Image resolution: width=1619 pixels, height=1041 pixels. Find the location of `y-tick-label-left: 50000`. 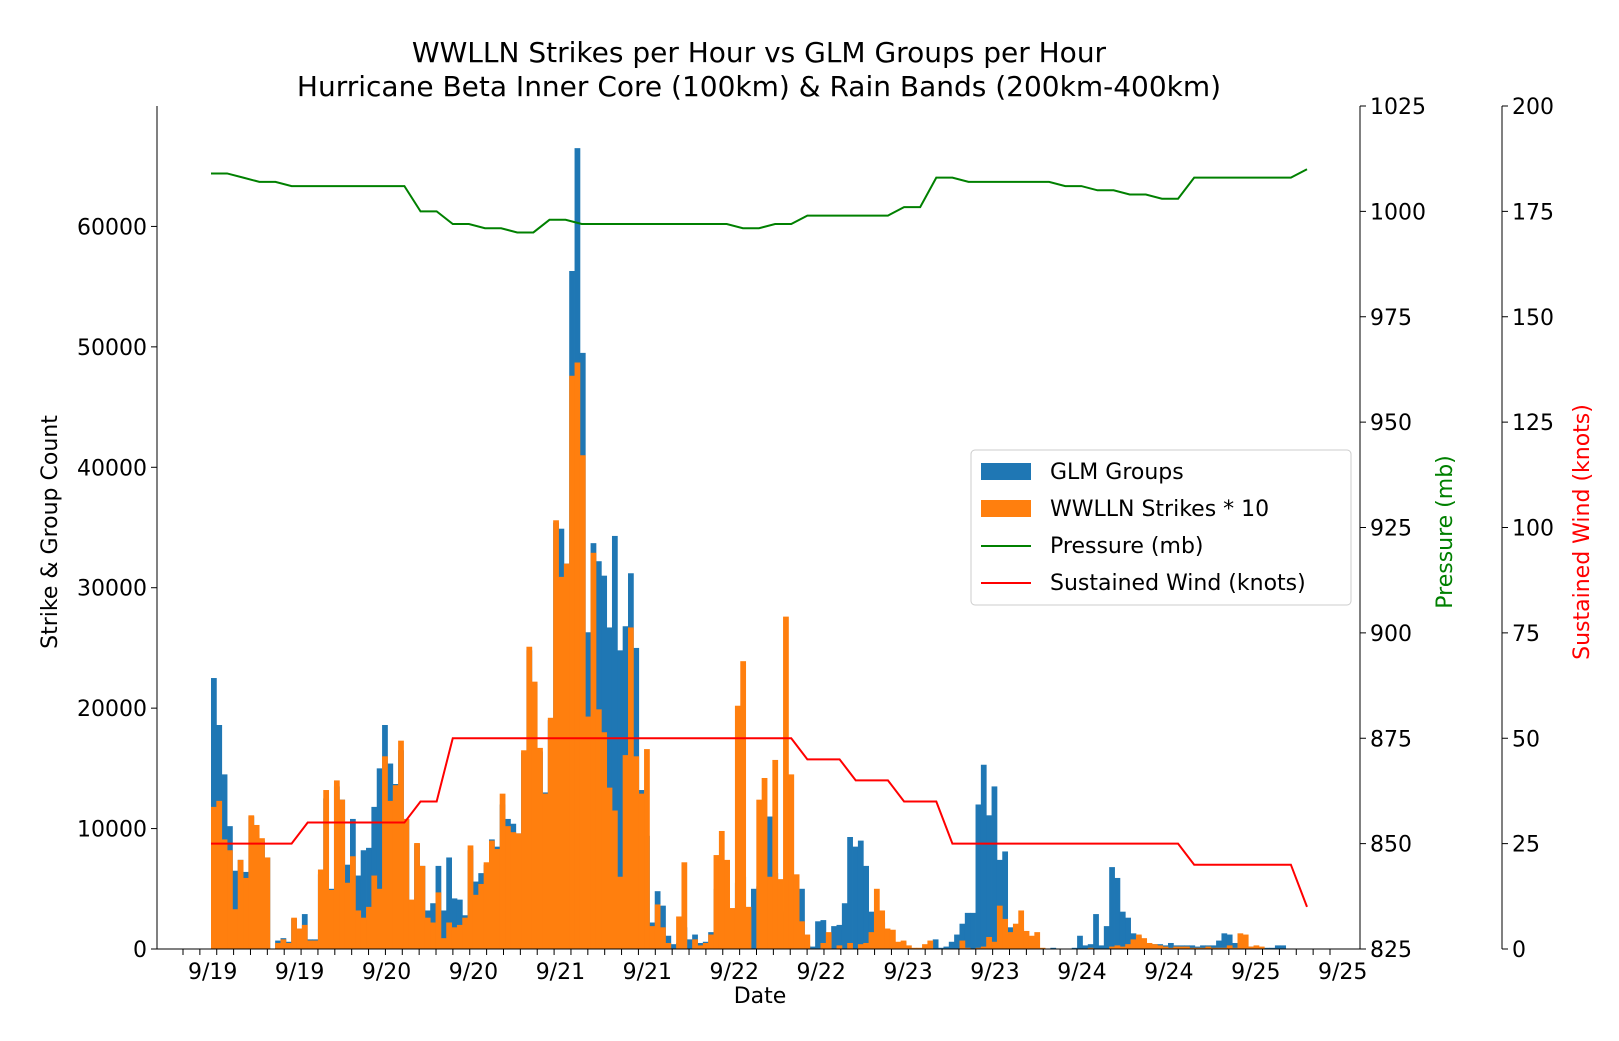

y-tick-label-left: 50000 is located at coordinates (112, 348).